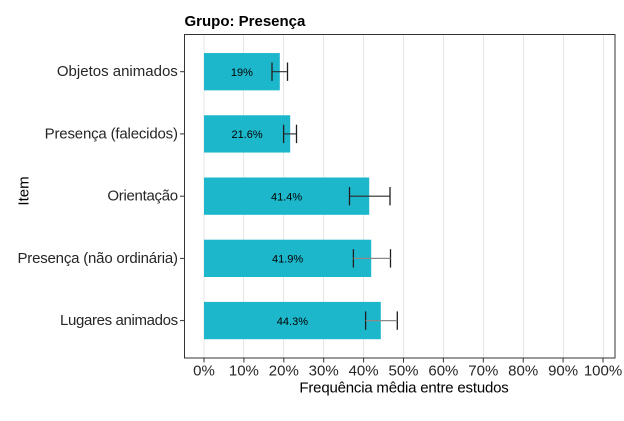  I want to click on svg-text: Presença (falecidos), so click(111, 133).